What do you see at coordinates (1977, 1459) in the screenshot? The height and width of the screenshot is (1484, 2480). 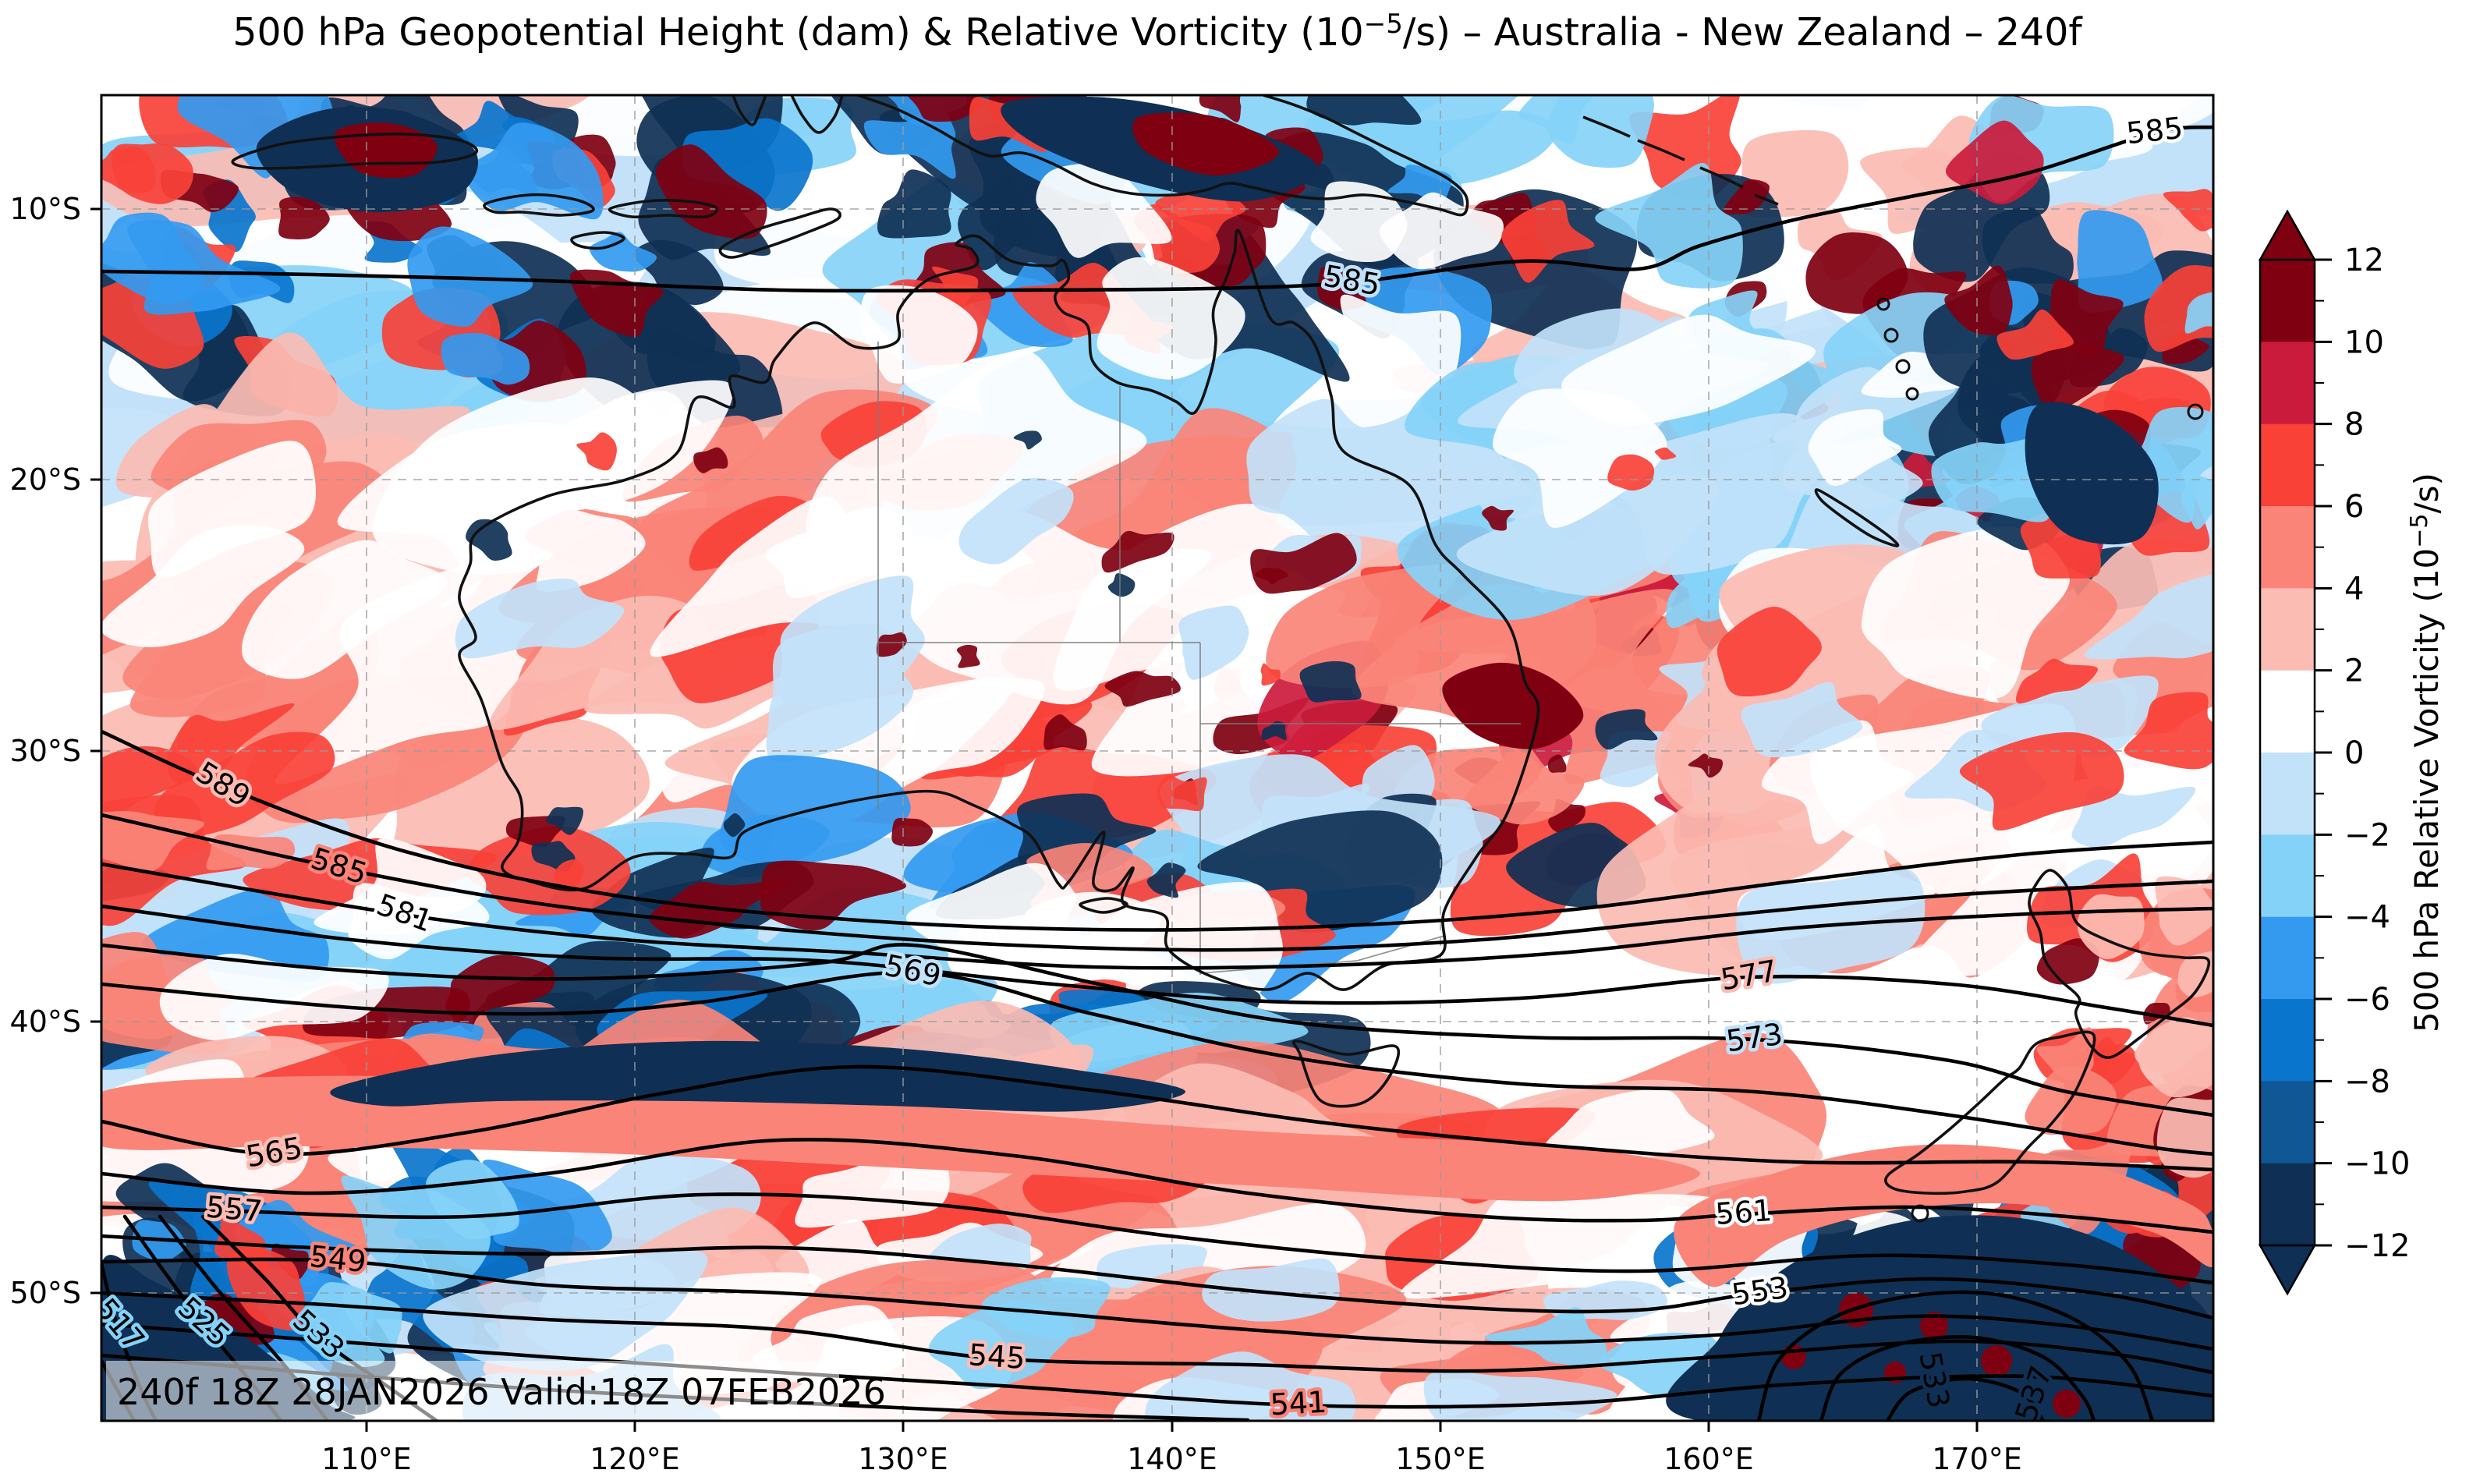 I see `x-tick-label: 170°E` at bounding box center [1977, 1459].